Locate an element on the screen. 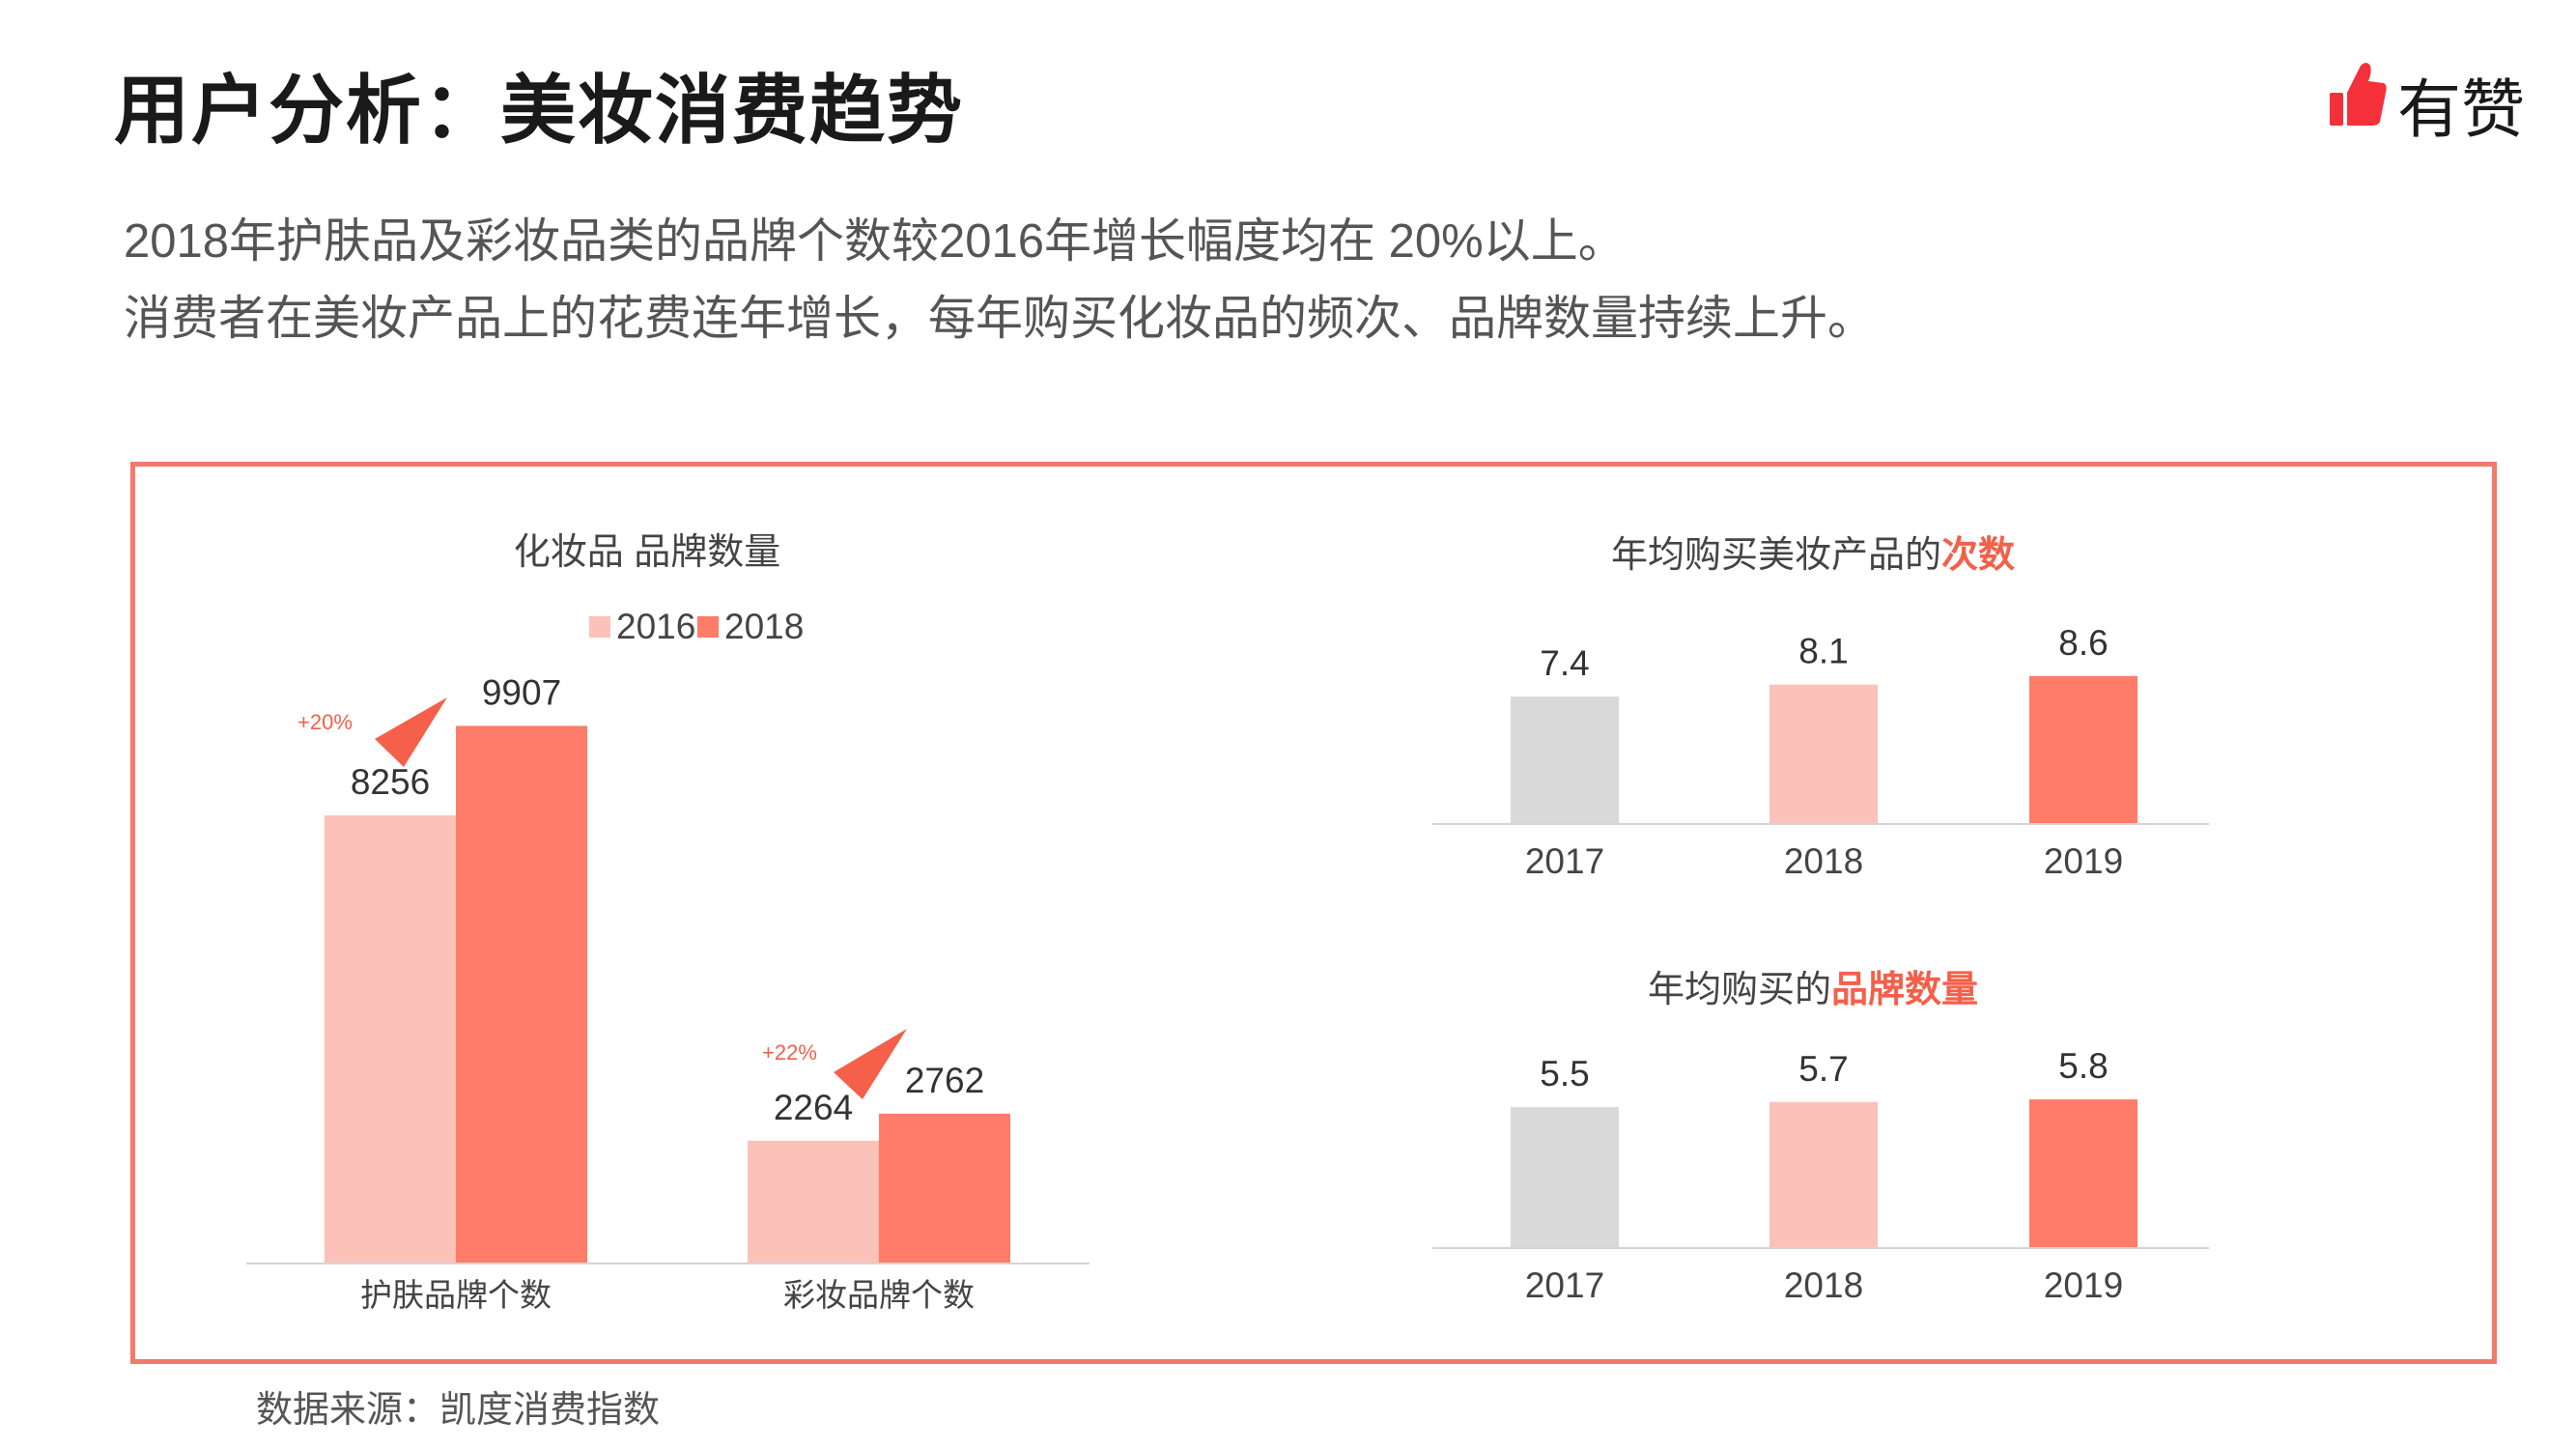 The height and width of the screenshot is (1449, 2576). chart3-category-label-2018: 2018 is located at coordinates (1823, 1285).